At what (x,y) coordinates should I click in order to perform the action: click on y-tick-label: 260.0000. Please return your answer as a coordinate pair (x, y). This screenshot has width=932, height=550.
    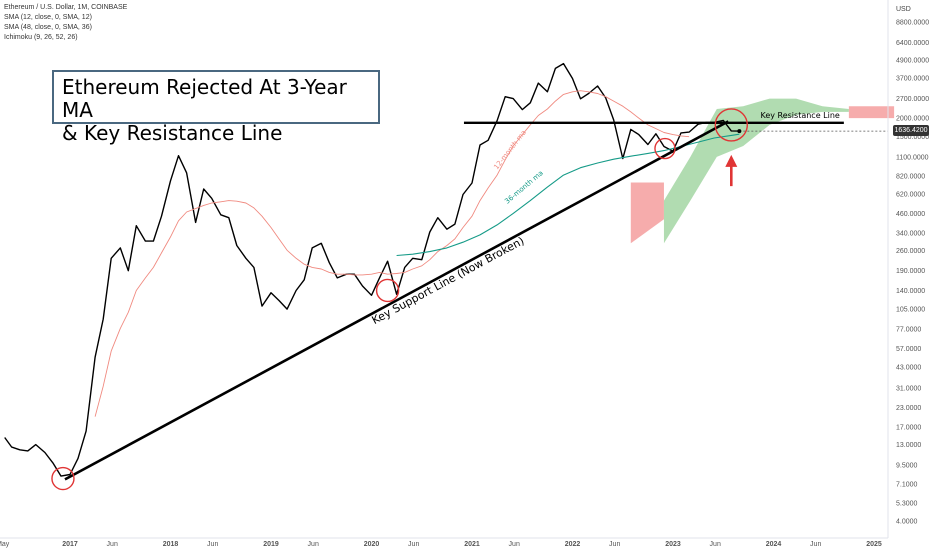
    Looking at the image, I should click on (910, 251).